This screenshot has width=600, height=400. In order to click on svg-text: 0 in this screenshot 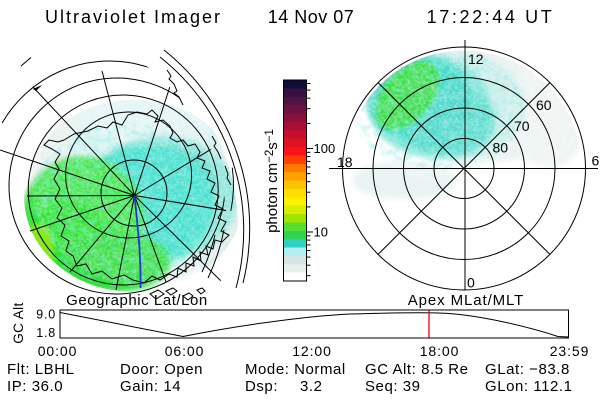, I will do `click(471, 283)`.